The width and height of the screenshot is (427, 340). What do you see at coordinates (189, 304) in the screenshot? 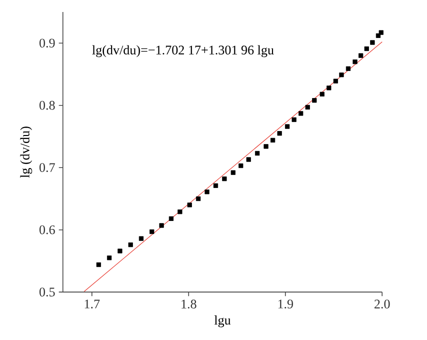
I see `x-tick-label: 1.8` at bounding box center [189, 304].